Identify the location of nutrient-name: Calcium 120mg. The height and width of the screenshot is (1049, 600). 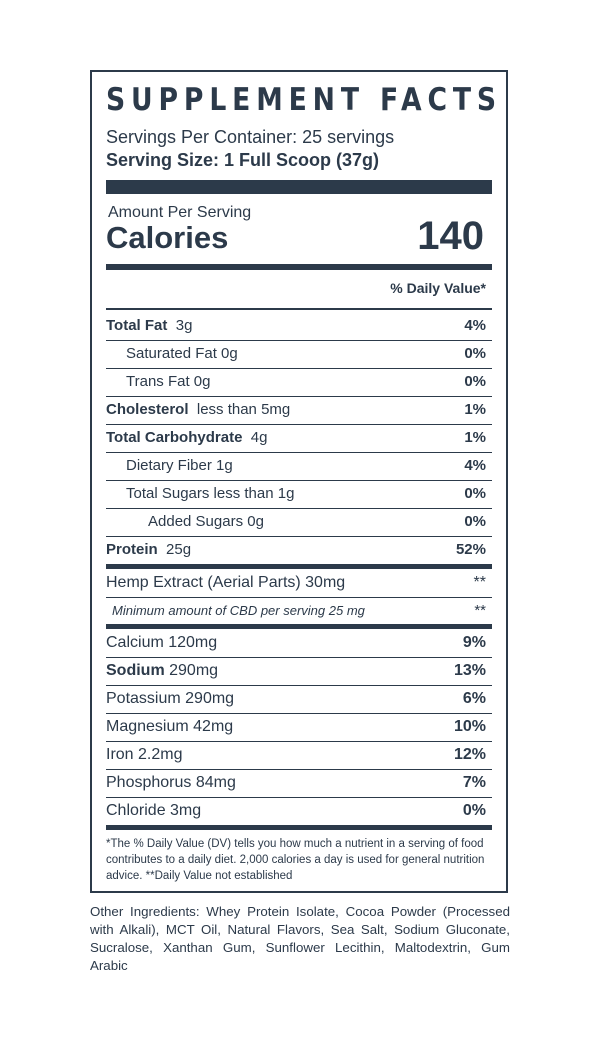
(162, 642).